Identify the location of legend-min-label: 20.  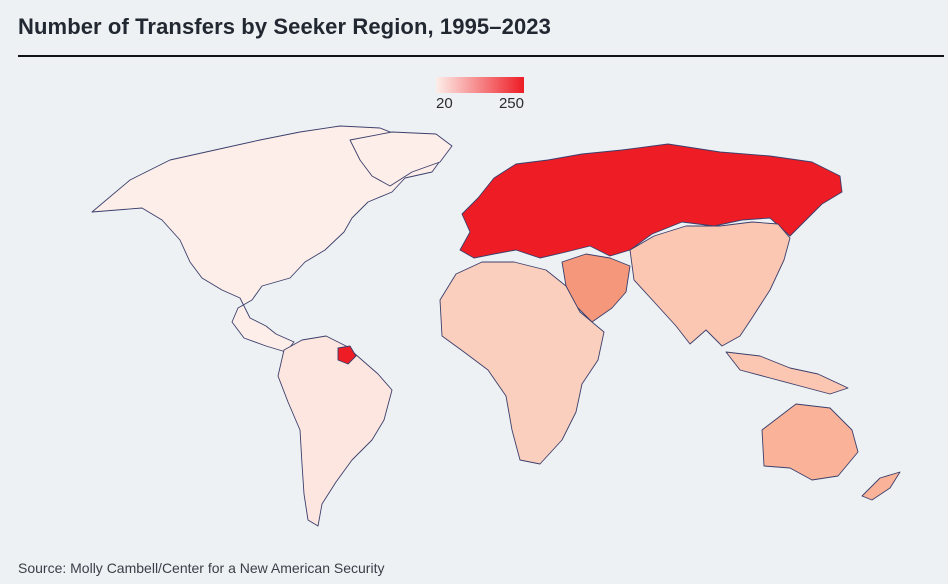
(444, 103).